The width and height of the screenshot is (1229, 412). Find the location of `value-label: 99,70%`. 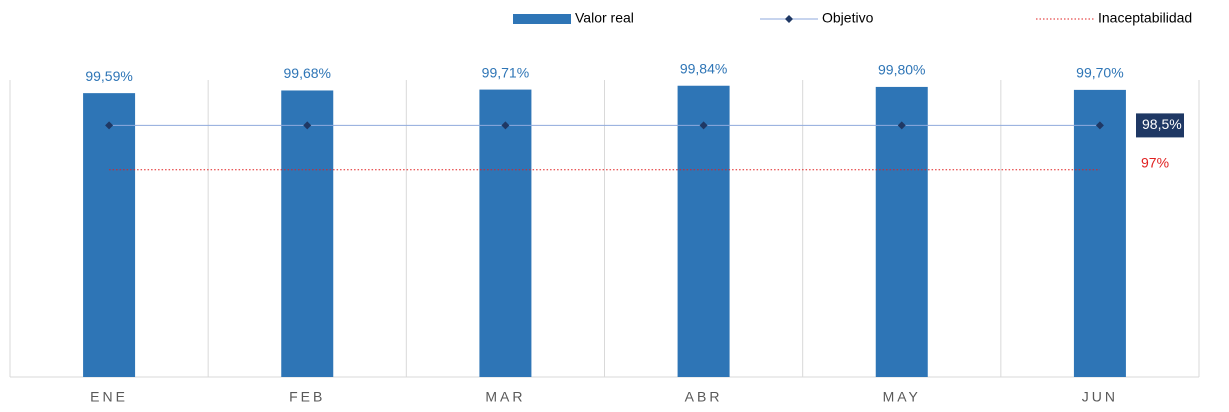

value-label: 99,70% is located at coordinates (1099, 73).